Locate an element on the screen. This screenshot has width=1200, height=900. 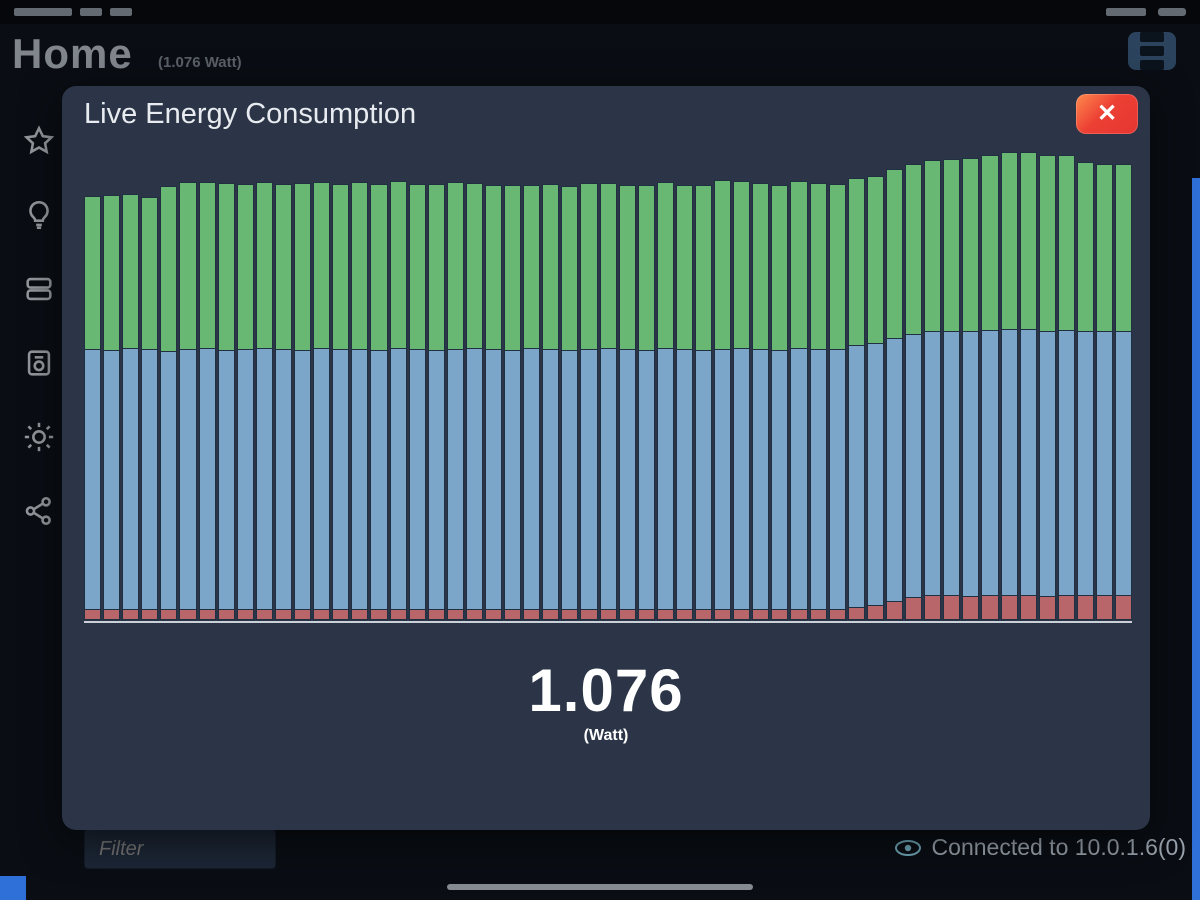
close-button: ✕ is located at coordinates (1107, 114).